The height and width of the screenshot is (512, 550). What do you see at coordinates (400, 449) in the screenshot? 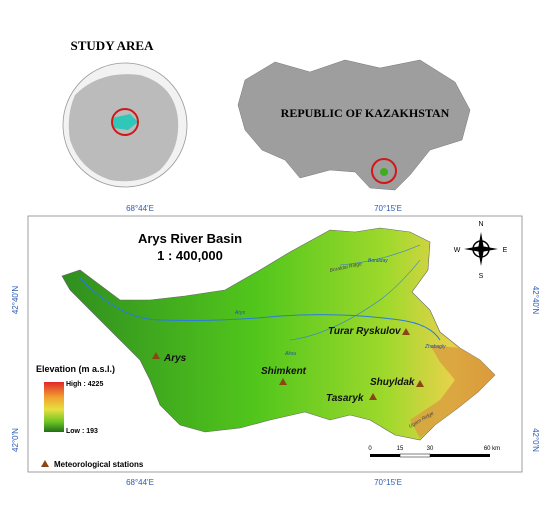
I see `scale-label: 15` at bounding box center [400, 449].